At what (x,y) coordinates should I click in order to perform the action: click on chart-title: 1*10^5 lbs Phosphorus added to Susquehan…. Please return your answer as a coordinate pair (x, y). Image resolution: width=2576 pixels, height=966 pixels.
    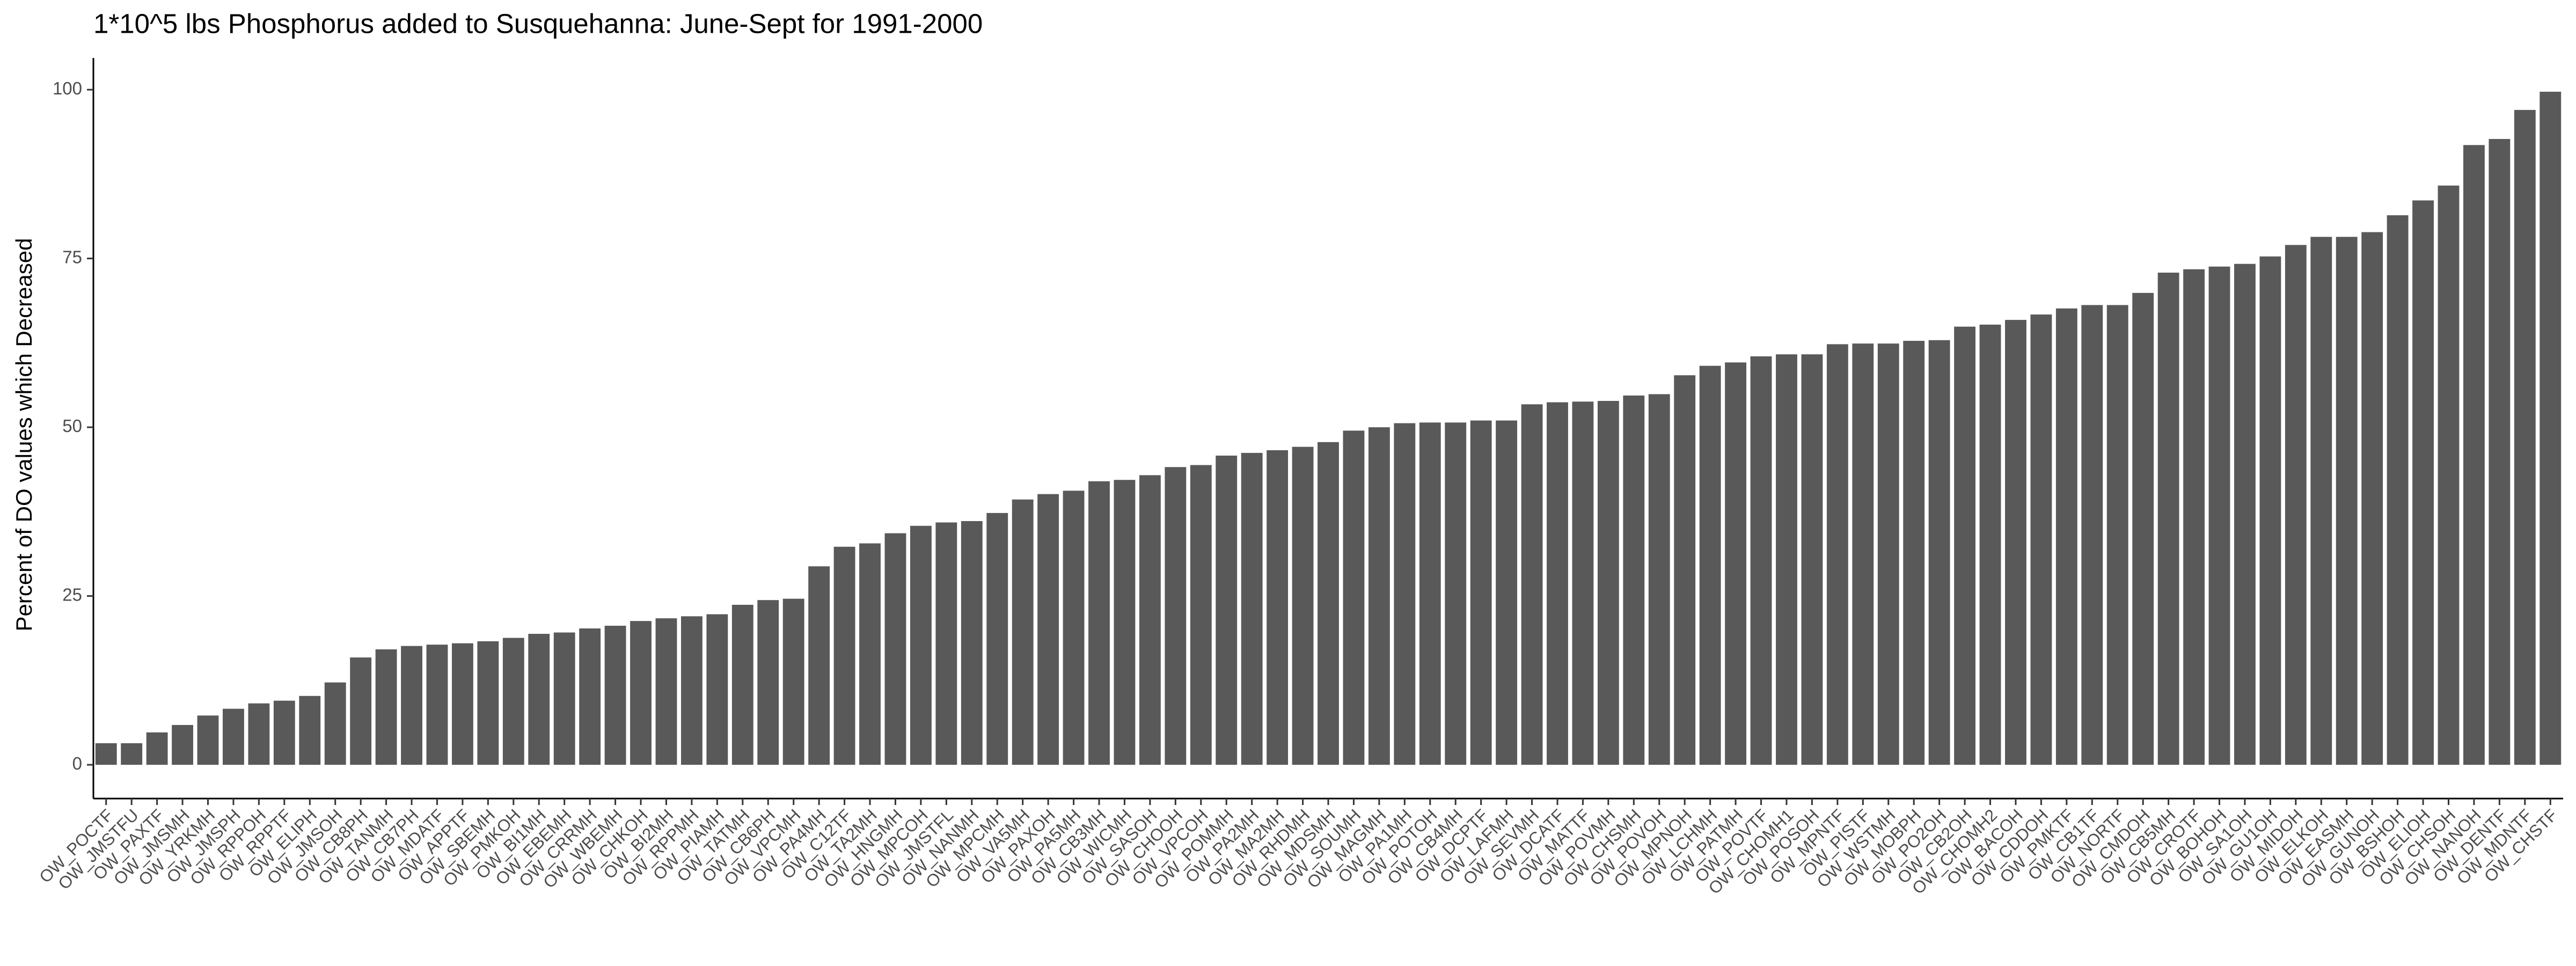
    Looking at the image, I should click on (538, 23).